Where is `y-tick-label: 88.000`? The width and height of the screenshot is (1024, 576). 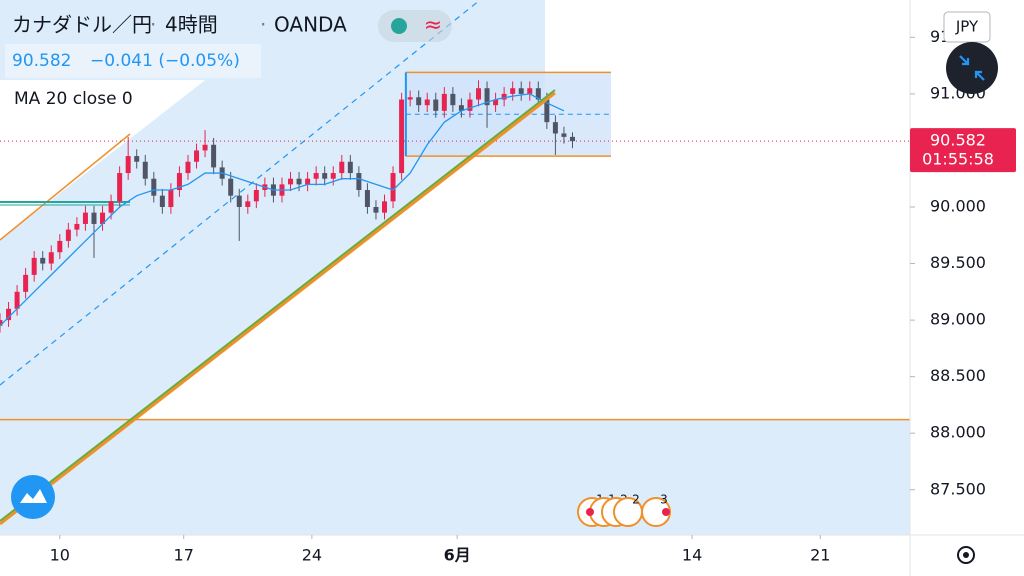
y-tick-label: 88.000 is located at coordinates (958, 432).